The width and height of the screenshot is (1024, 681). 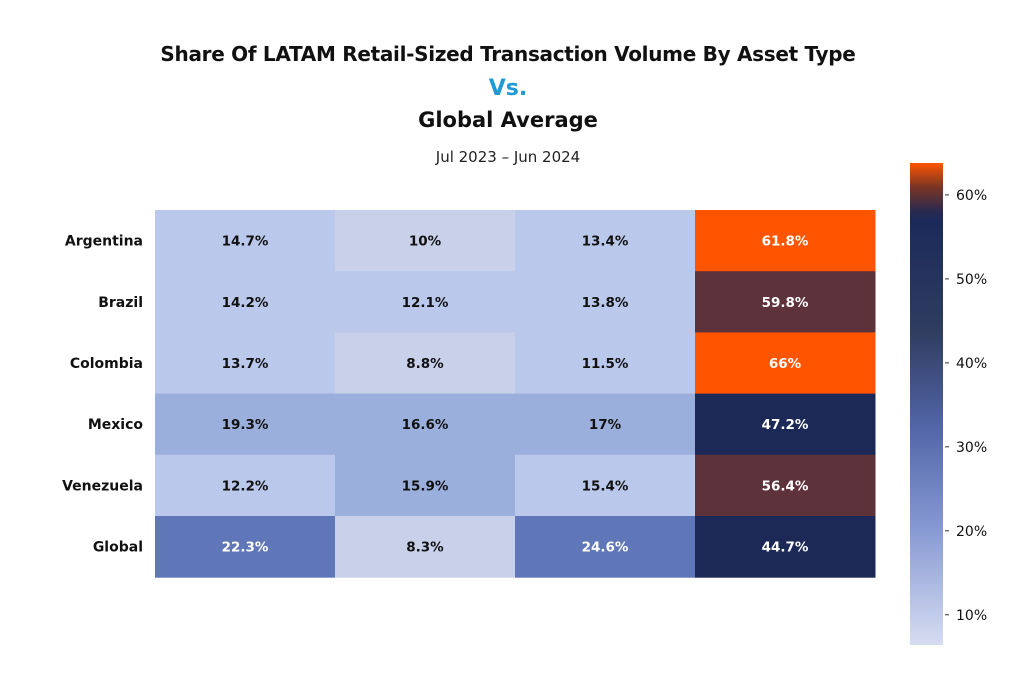 I want to click on cell-value-label: 15.9%, so click(x=425, y=486).